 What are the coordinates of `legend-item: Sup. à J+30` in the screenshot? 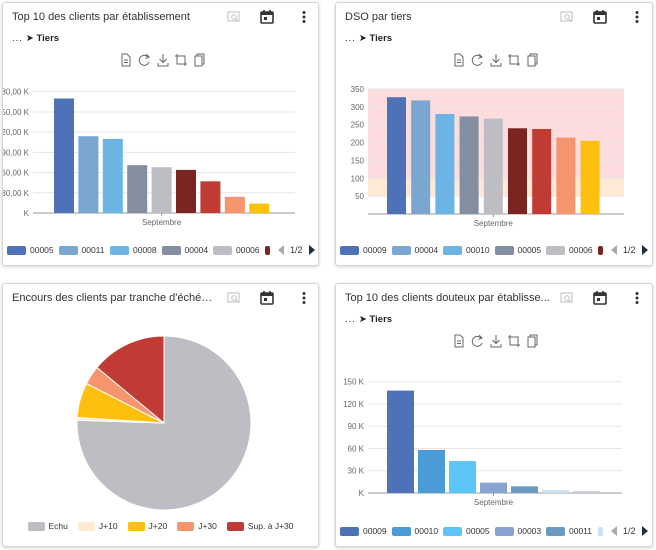 It's located at (260, 526).